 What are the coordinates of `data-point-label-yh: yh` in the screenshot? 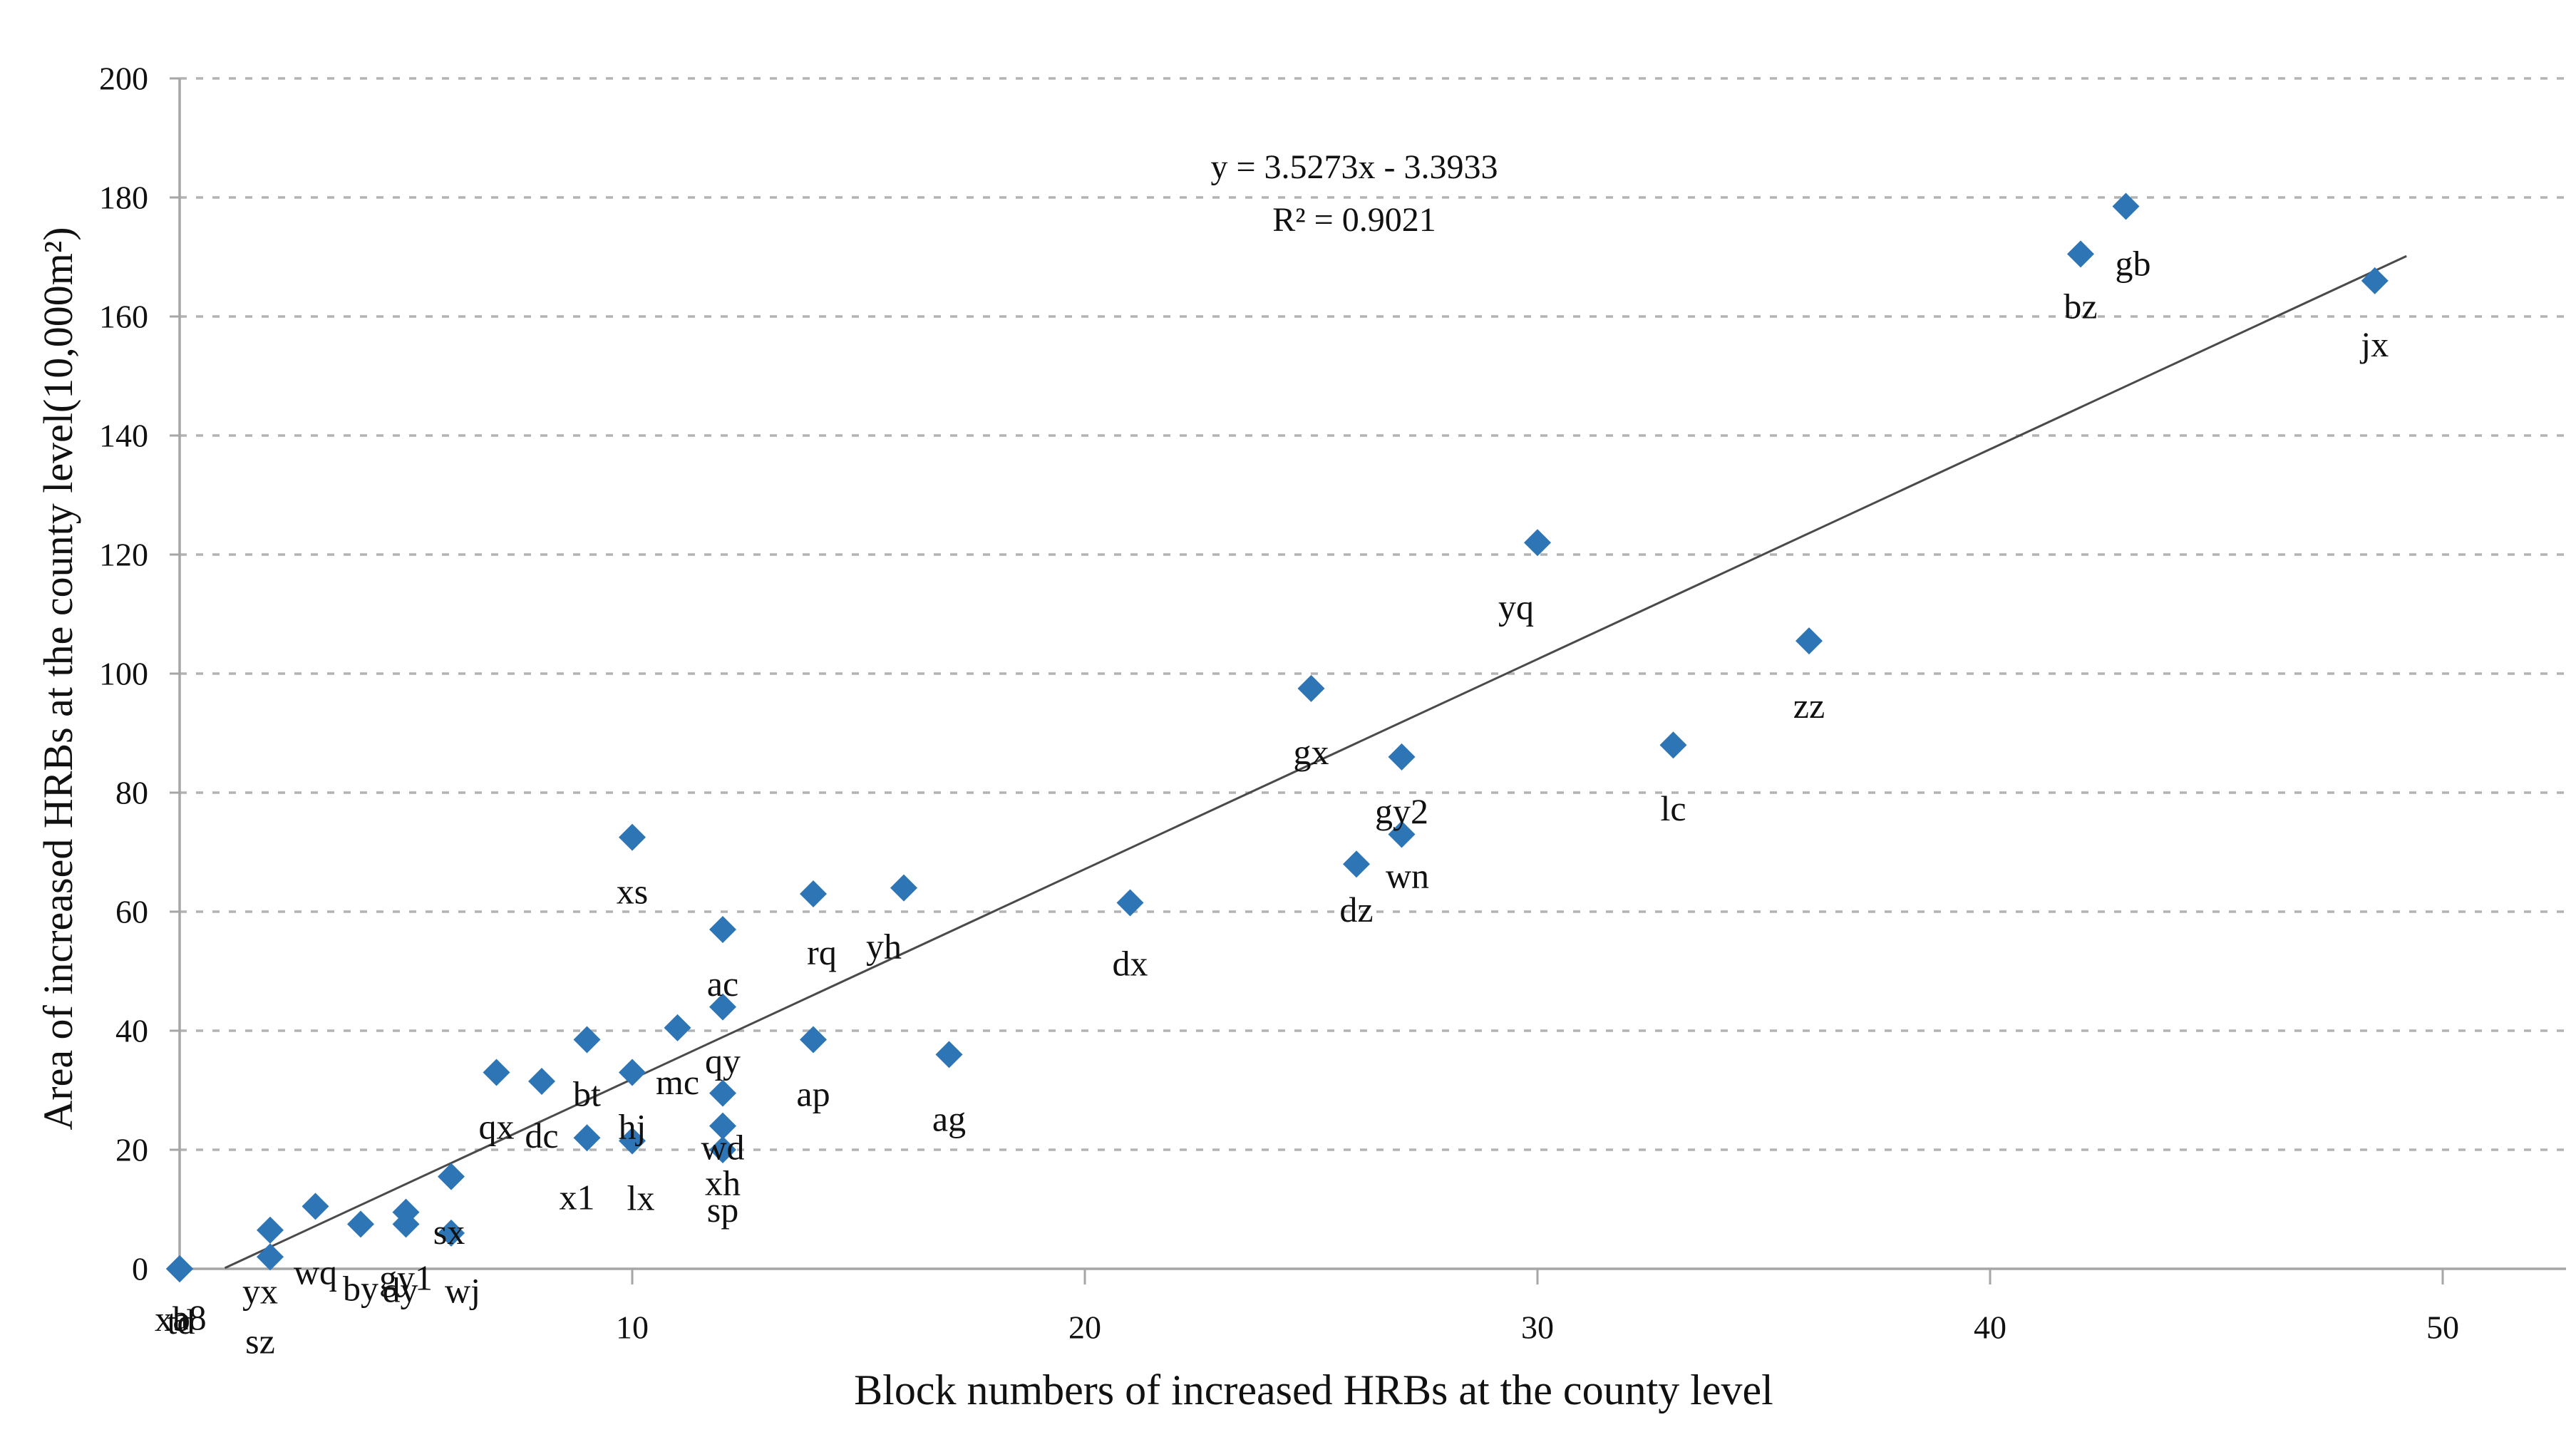 It's located at (884, 947).